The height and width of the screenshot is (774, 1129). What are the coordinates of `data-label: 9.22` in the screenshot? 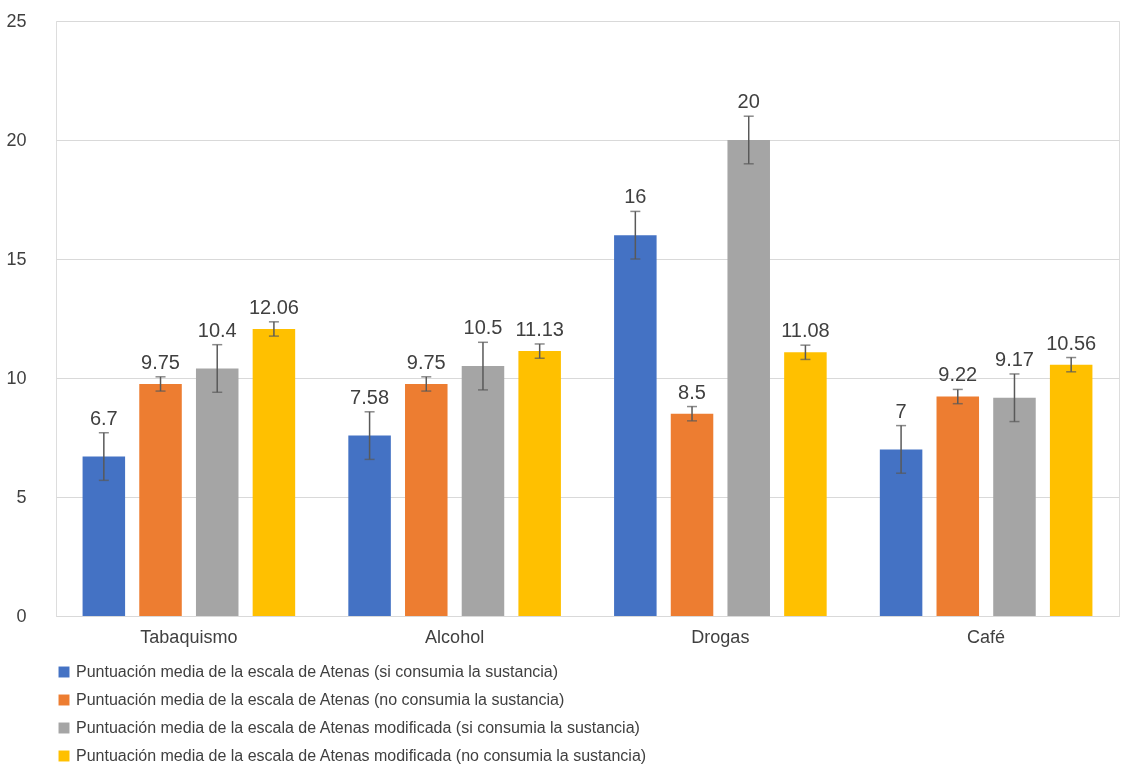 It's located at (958, 374).